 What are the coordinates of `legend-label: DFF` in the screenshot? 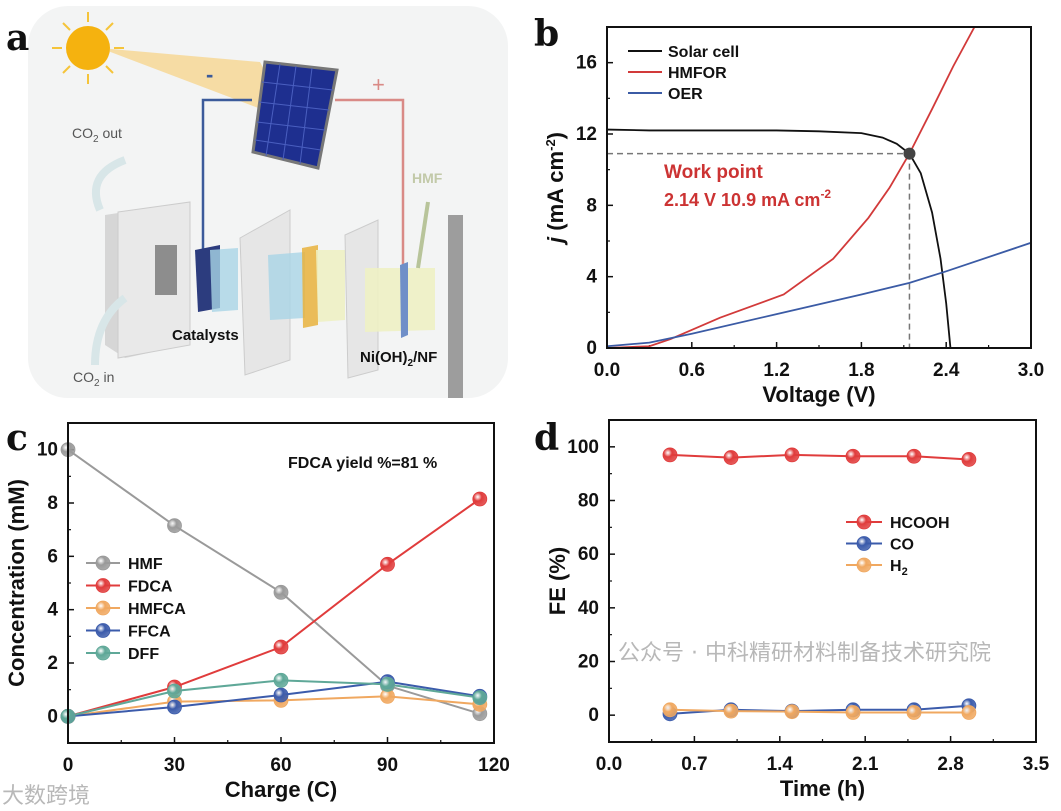 It's located at (143, 654).